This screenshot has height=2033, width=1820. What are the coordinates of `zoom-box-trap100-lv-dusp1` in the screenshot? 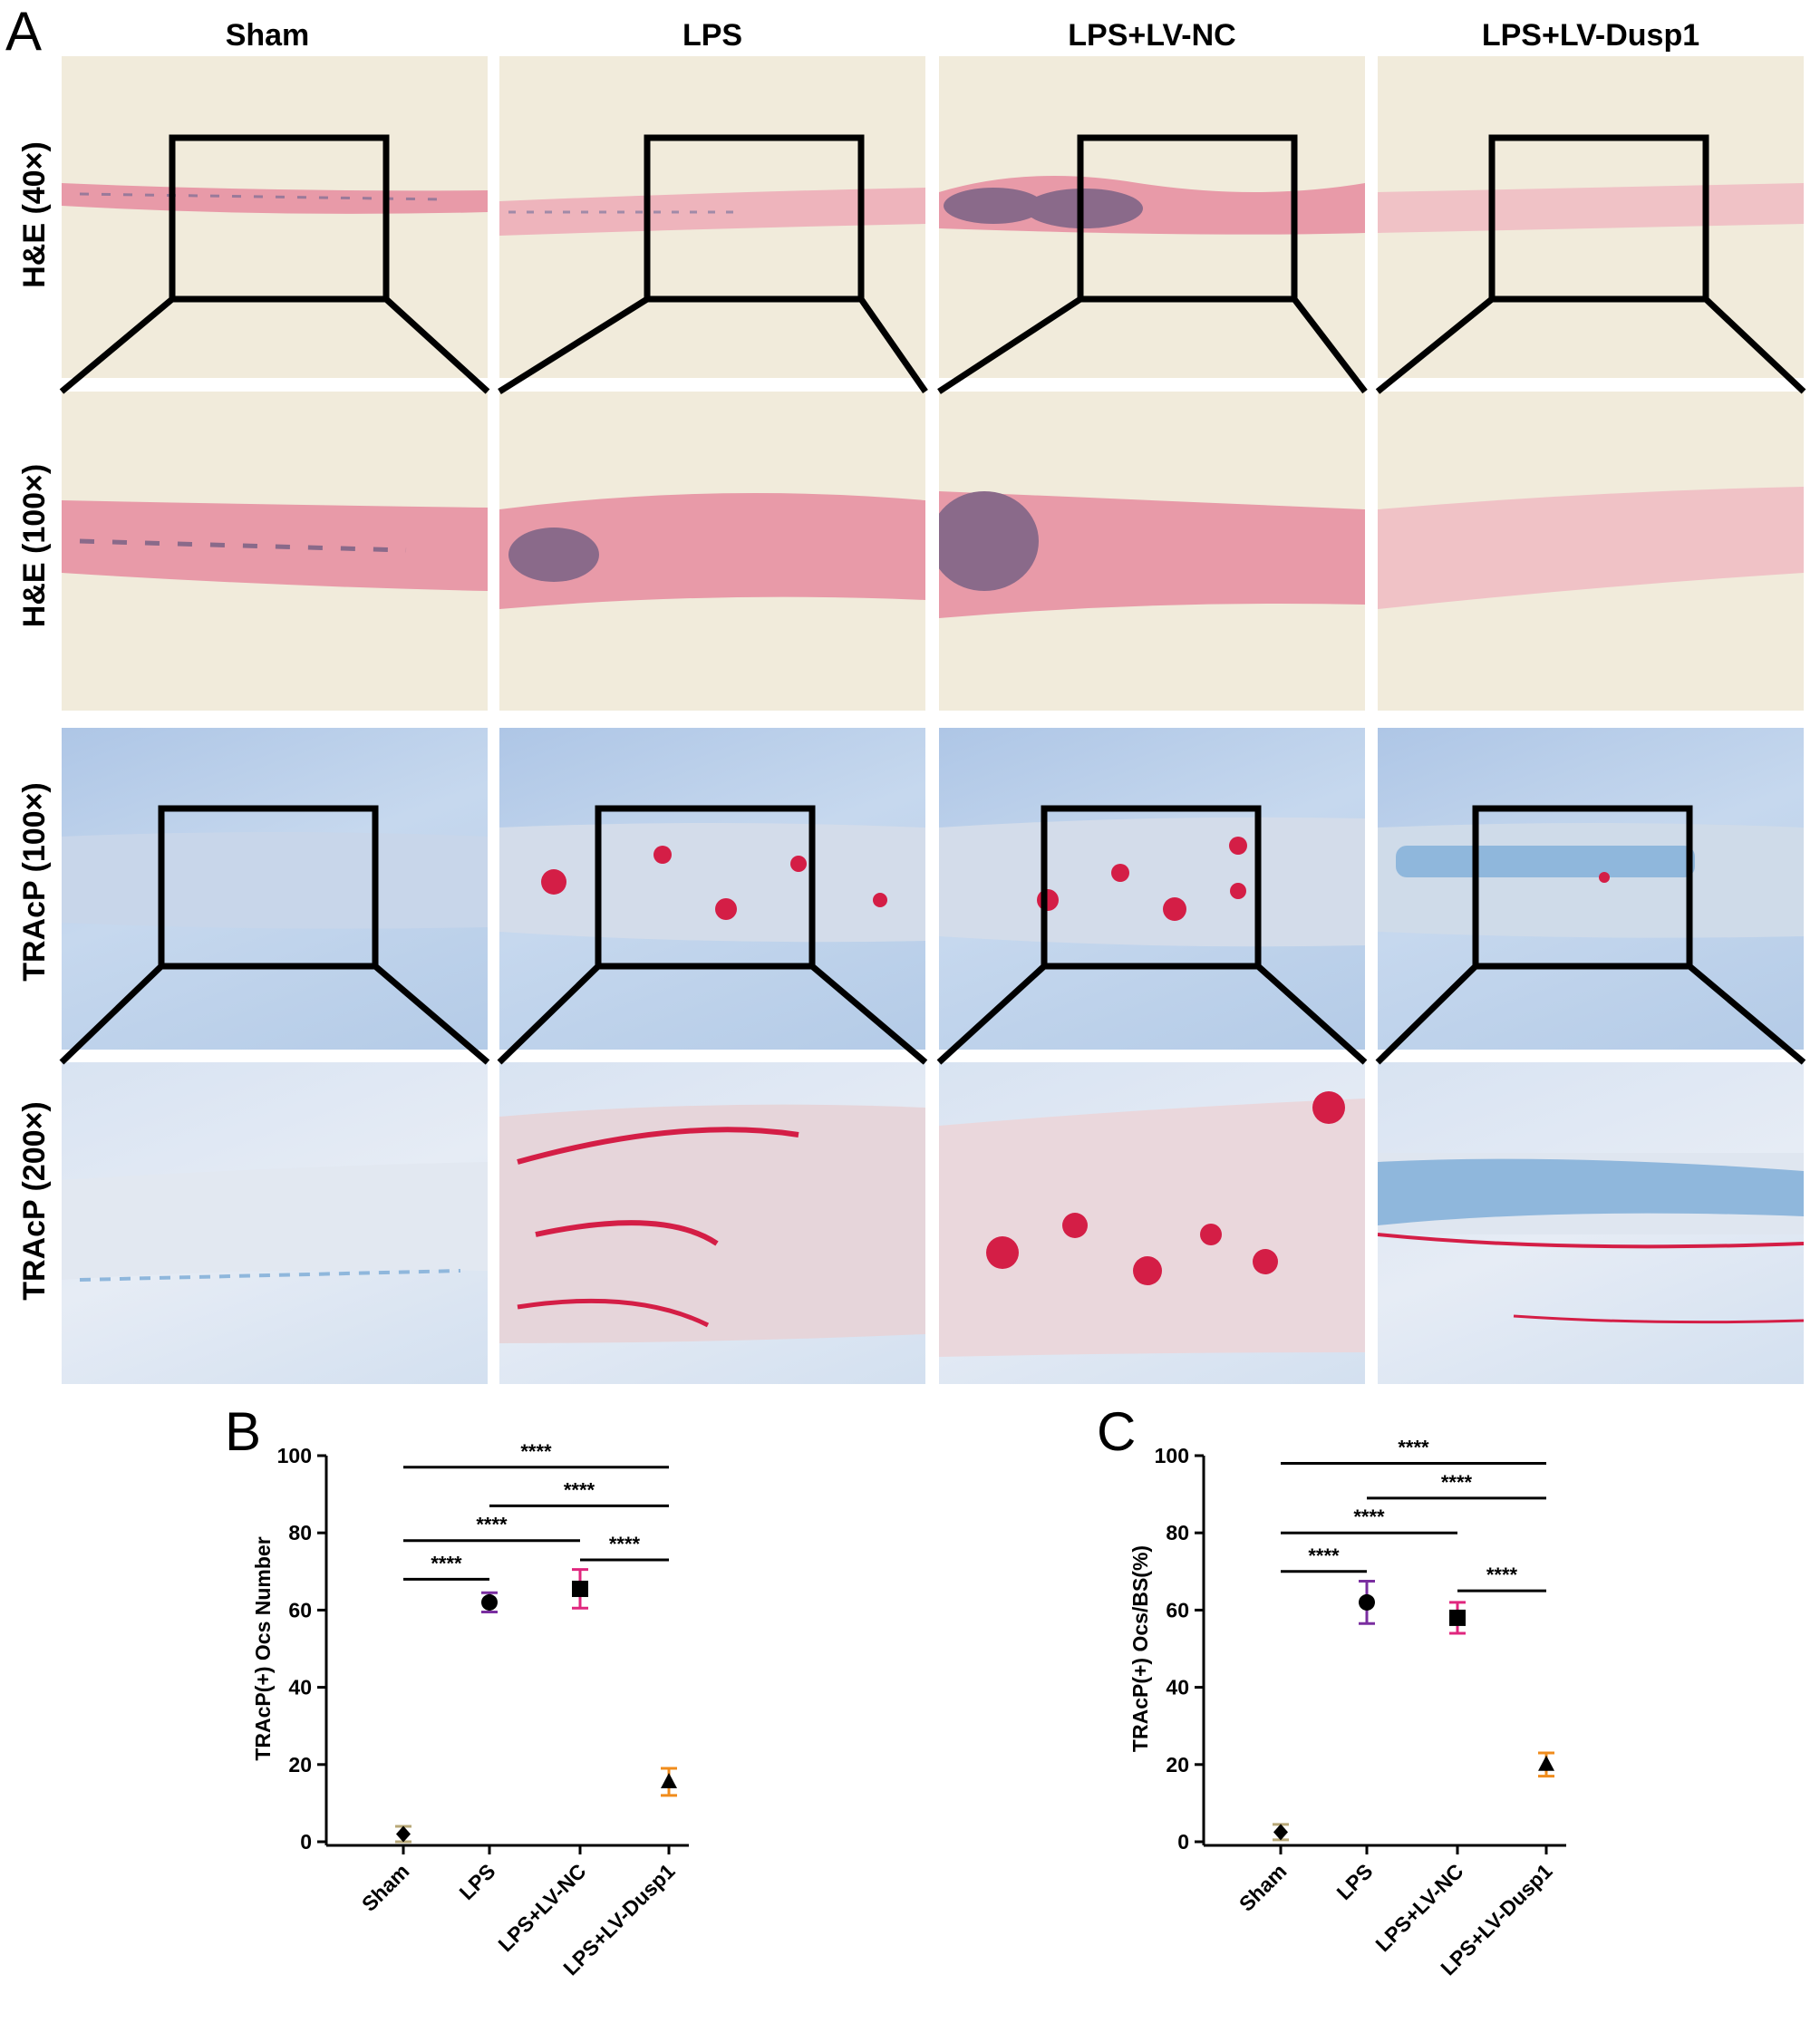 It's located at (1582, 887).